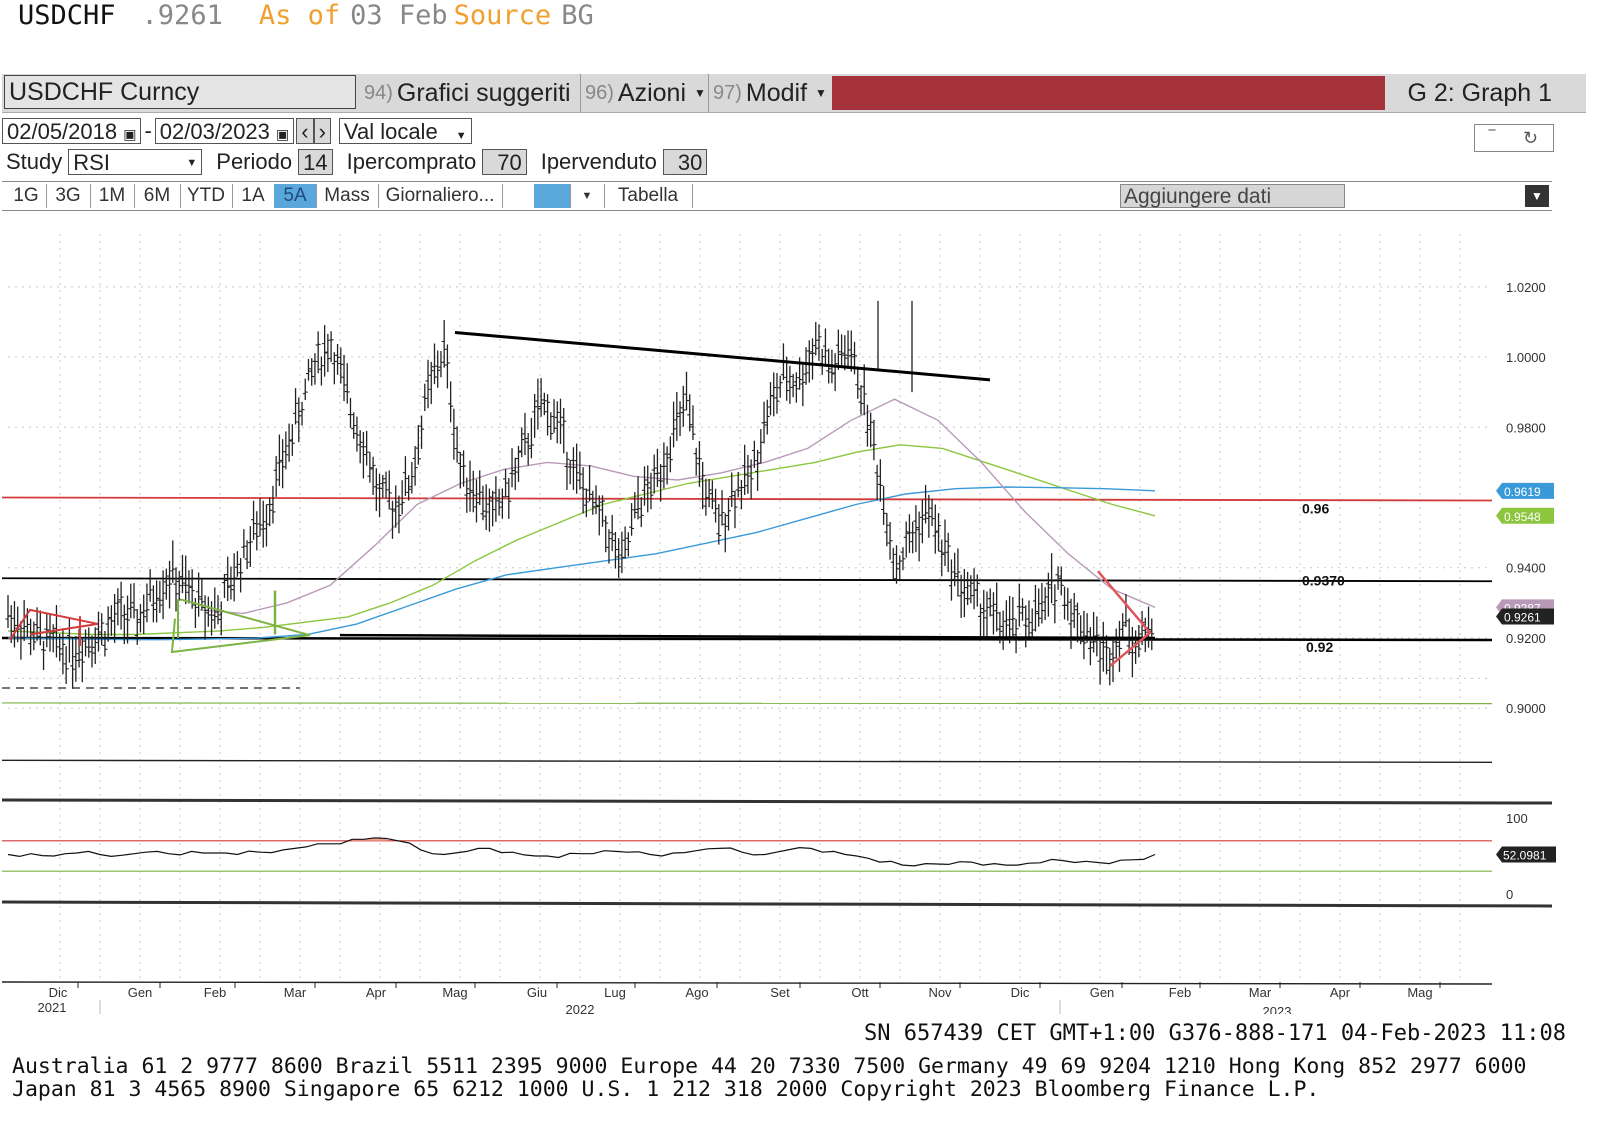 The height and width of the screenshot is (1127, 1600). I want to click on chart-type-icon, so click(552, 196).